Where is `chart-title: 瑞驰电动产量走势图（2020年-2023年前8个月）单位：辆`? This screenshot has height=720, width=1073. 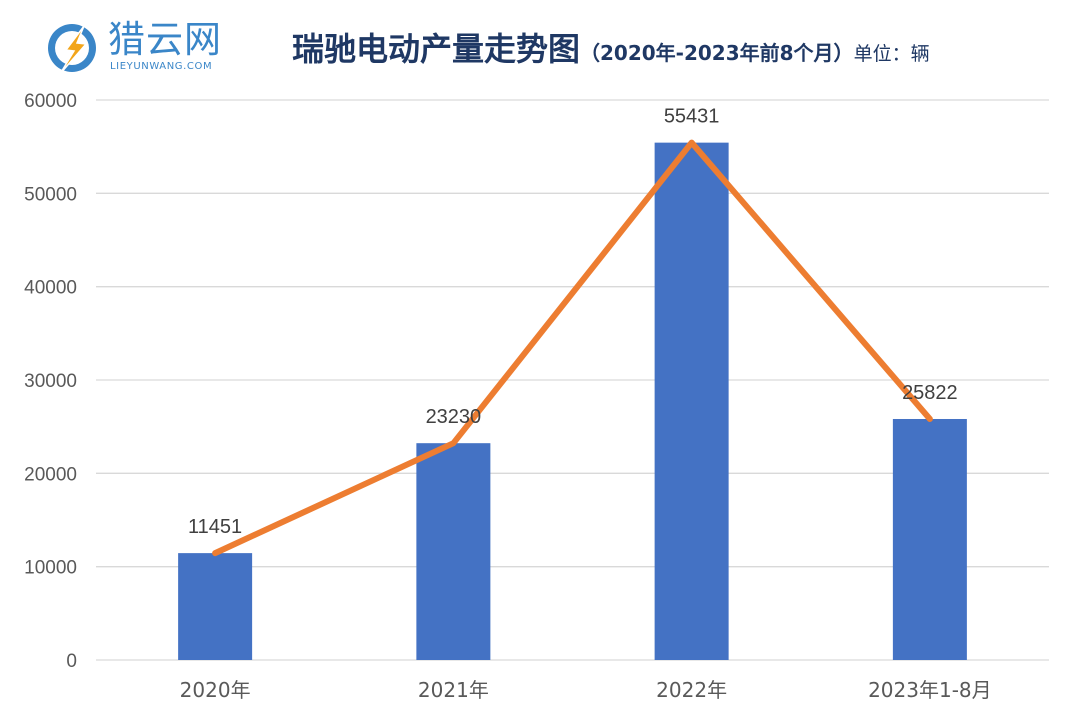 chart-title: 瑞驰电动产量走势图（2020年-2023年前8个月）单位：辆 is located at coordinates (611, 47).